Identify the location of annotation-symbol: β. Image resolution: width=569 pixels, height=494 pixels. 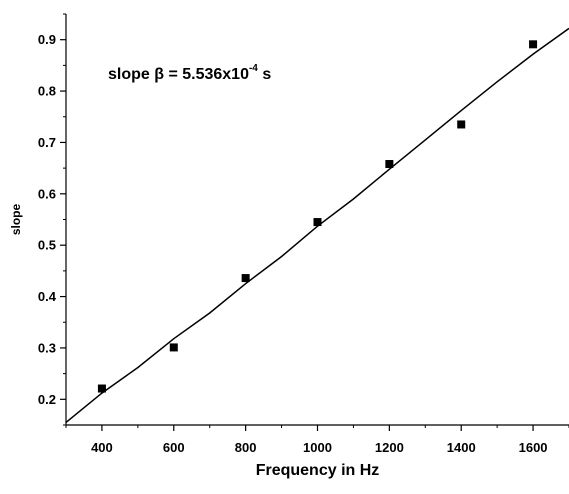
(159, 74).